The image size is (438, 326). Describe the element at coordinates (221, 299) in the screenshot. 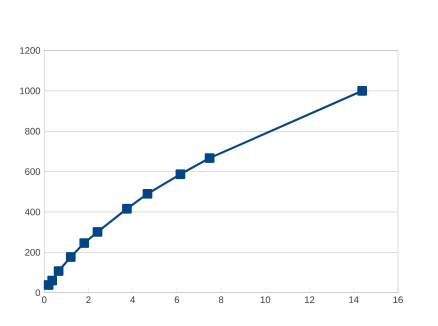

I see `x-tick-label: 8` at that location.